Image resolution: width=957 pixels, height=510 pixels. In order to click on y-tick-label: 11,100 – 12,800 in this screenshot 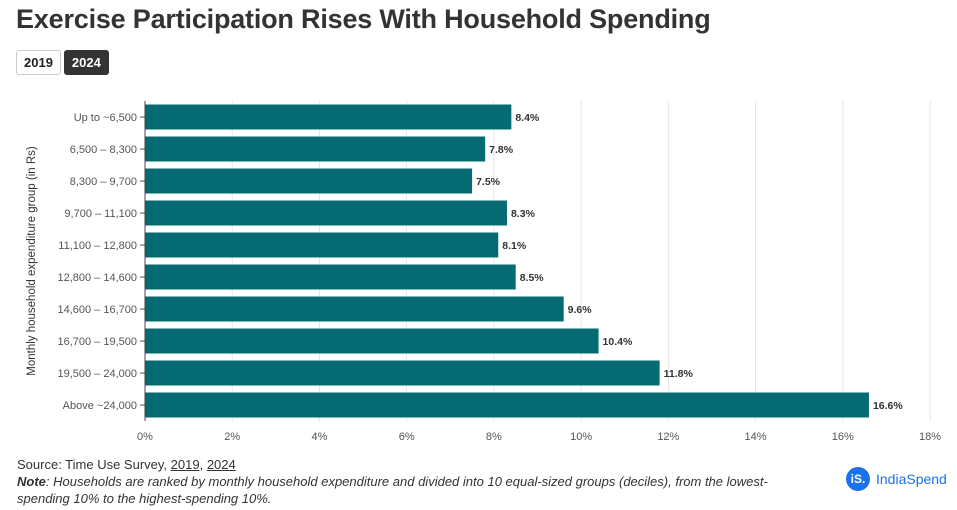, I will do `click(97, 246)`.